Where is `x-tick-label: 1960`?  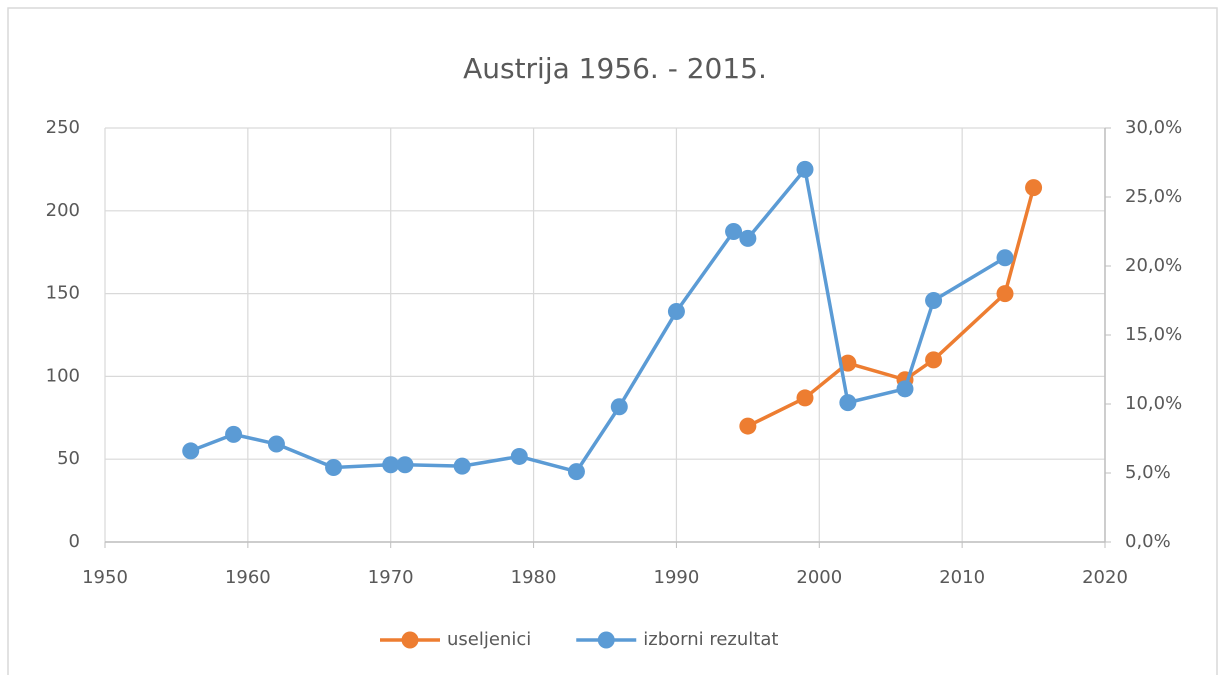 x-tick-label: 1960 is located at coordinates (248, 577).